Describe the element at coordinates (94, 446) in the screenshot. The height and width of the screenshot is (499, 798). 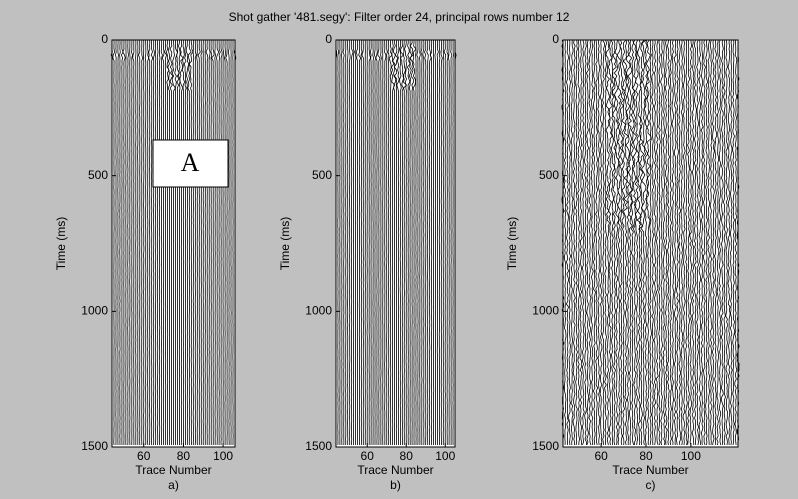
I see `y-tick-label: 1500` at that location.